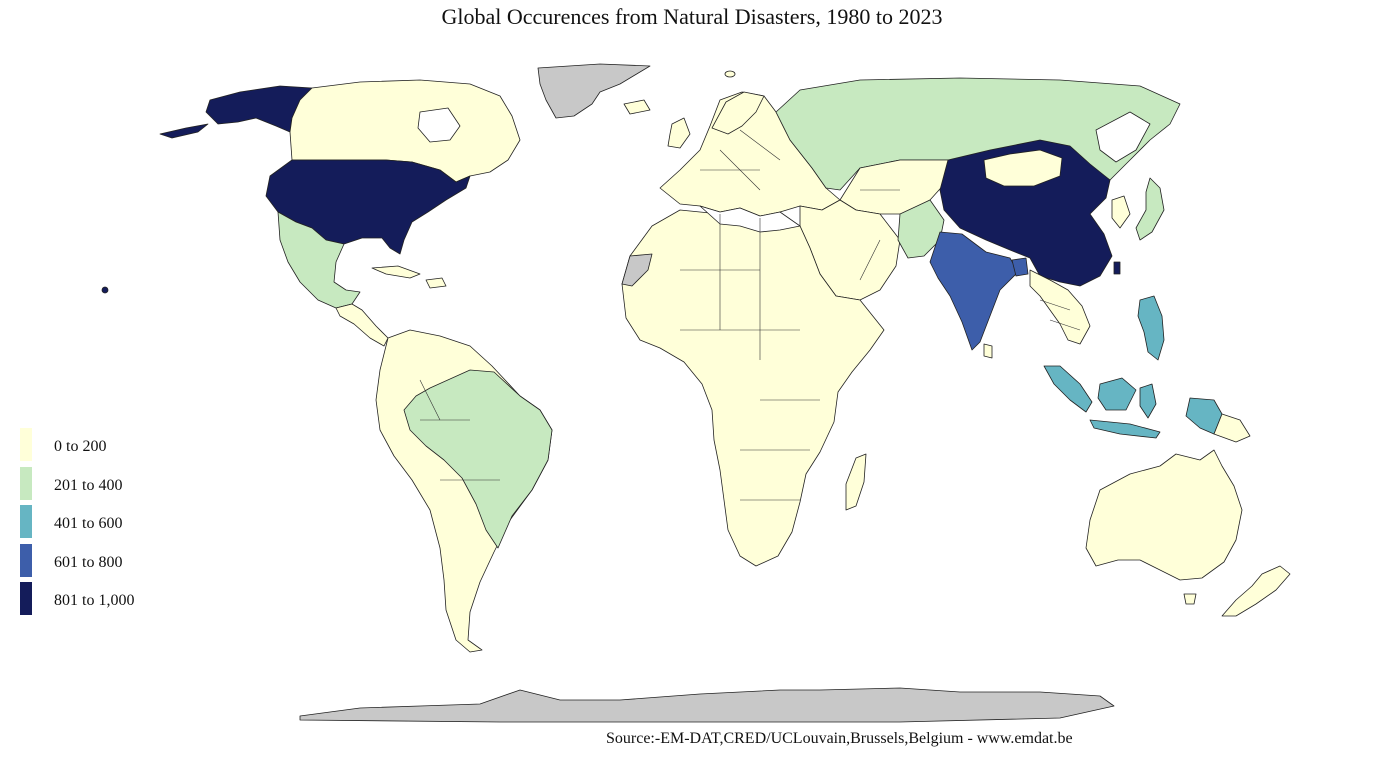 This screenshot has height=776, width=1384. I want to click on legend-label: 0 to 200, so click(80, 446).